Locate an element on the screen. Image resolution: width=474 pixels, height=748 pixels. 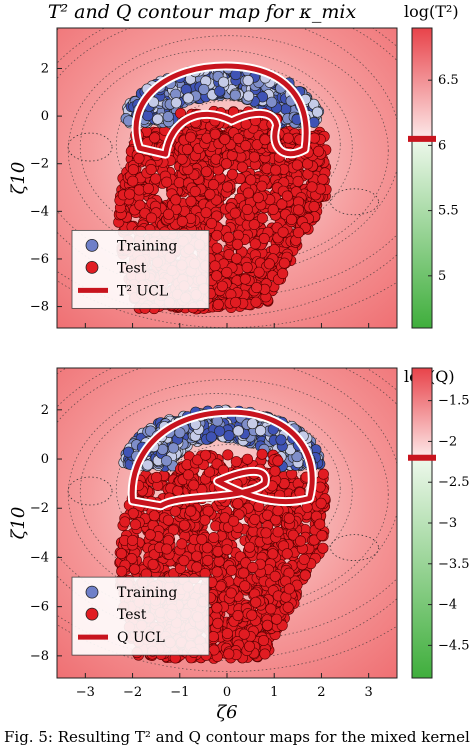
colorbar-lower is located at coordinates (422, 233).